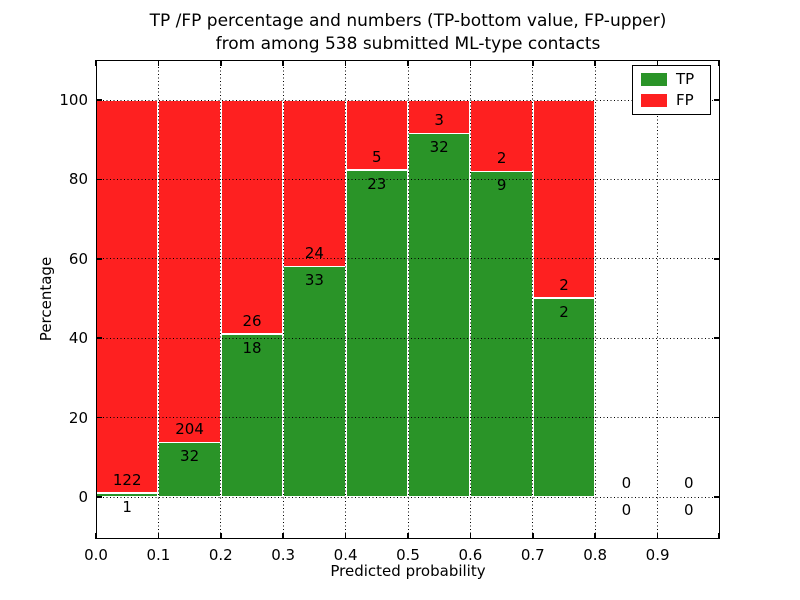 Image resolution: width=800 pixels, height=600 pixels. What do you see at coordinates (314, 253) in the screenshot?
I see `fp-count-label: 24` at bounding box center [314, 253].